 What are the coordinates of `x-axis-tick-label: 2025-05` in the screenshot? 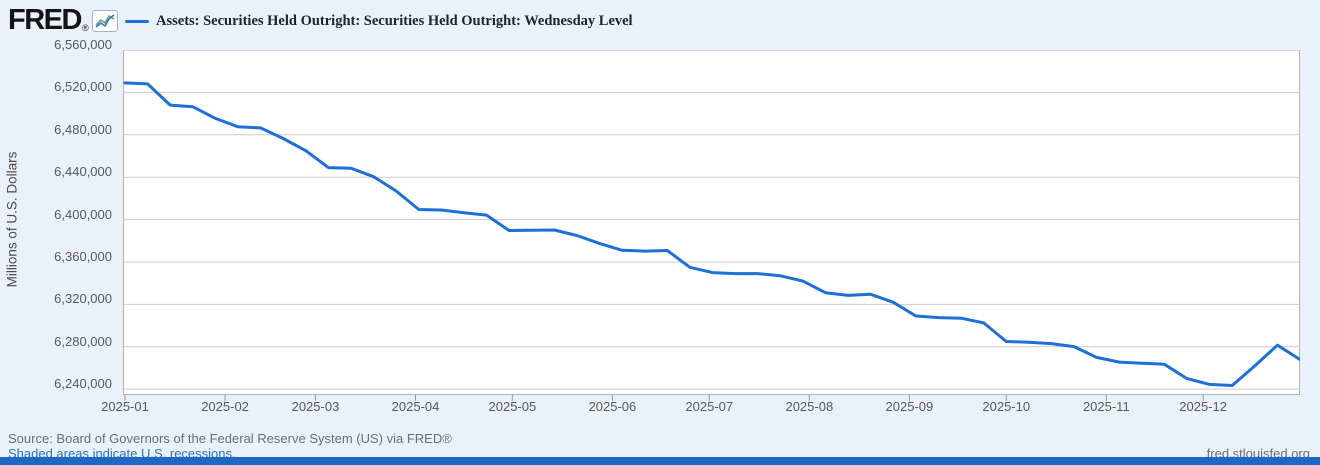 It's located at (512, 406).